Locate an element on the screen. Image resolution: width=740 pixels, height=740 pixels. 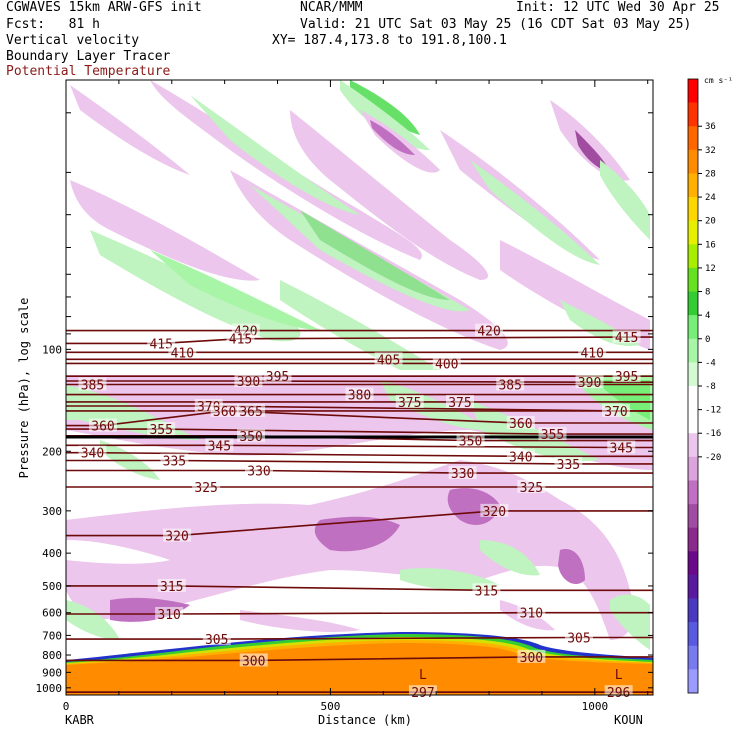
theta-label: 395 is located at coordinates (626, 377).